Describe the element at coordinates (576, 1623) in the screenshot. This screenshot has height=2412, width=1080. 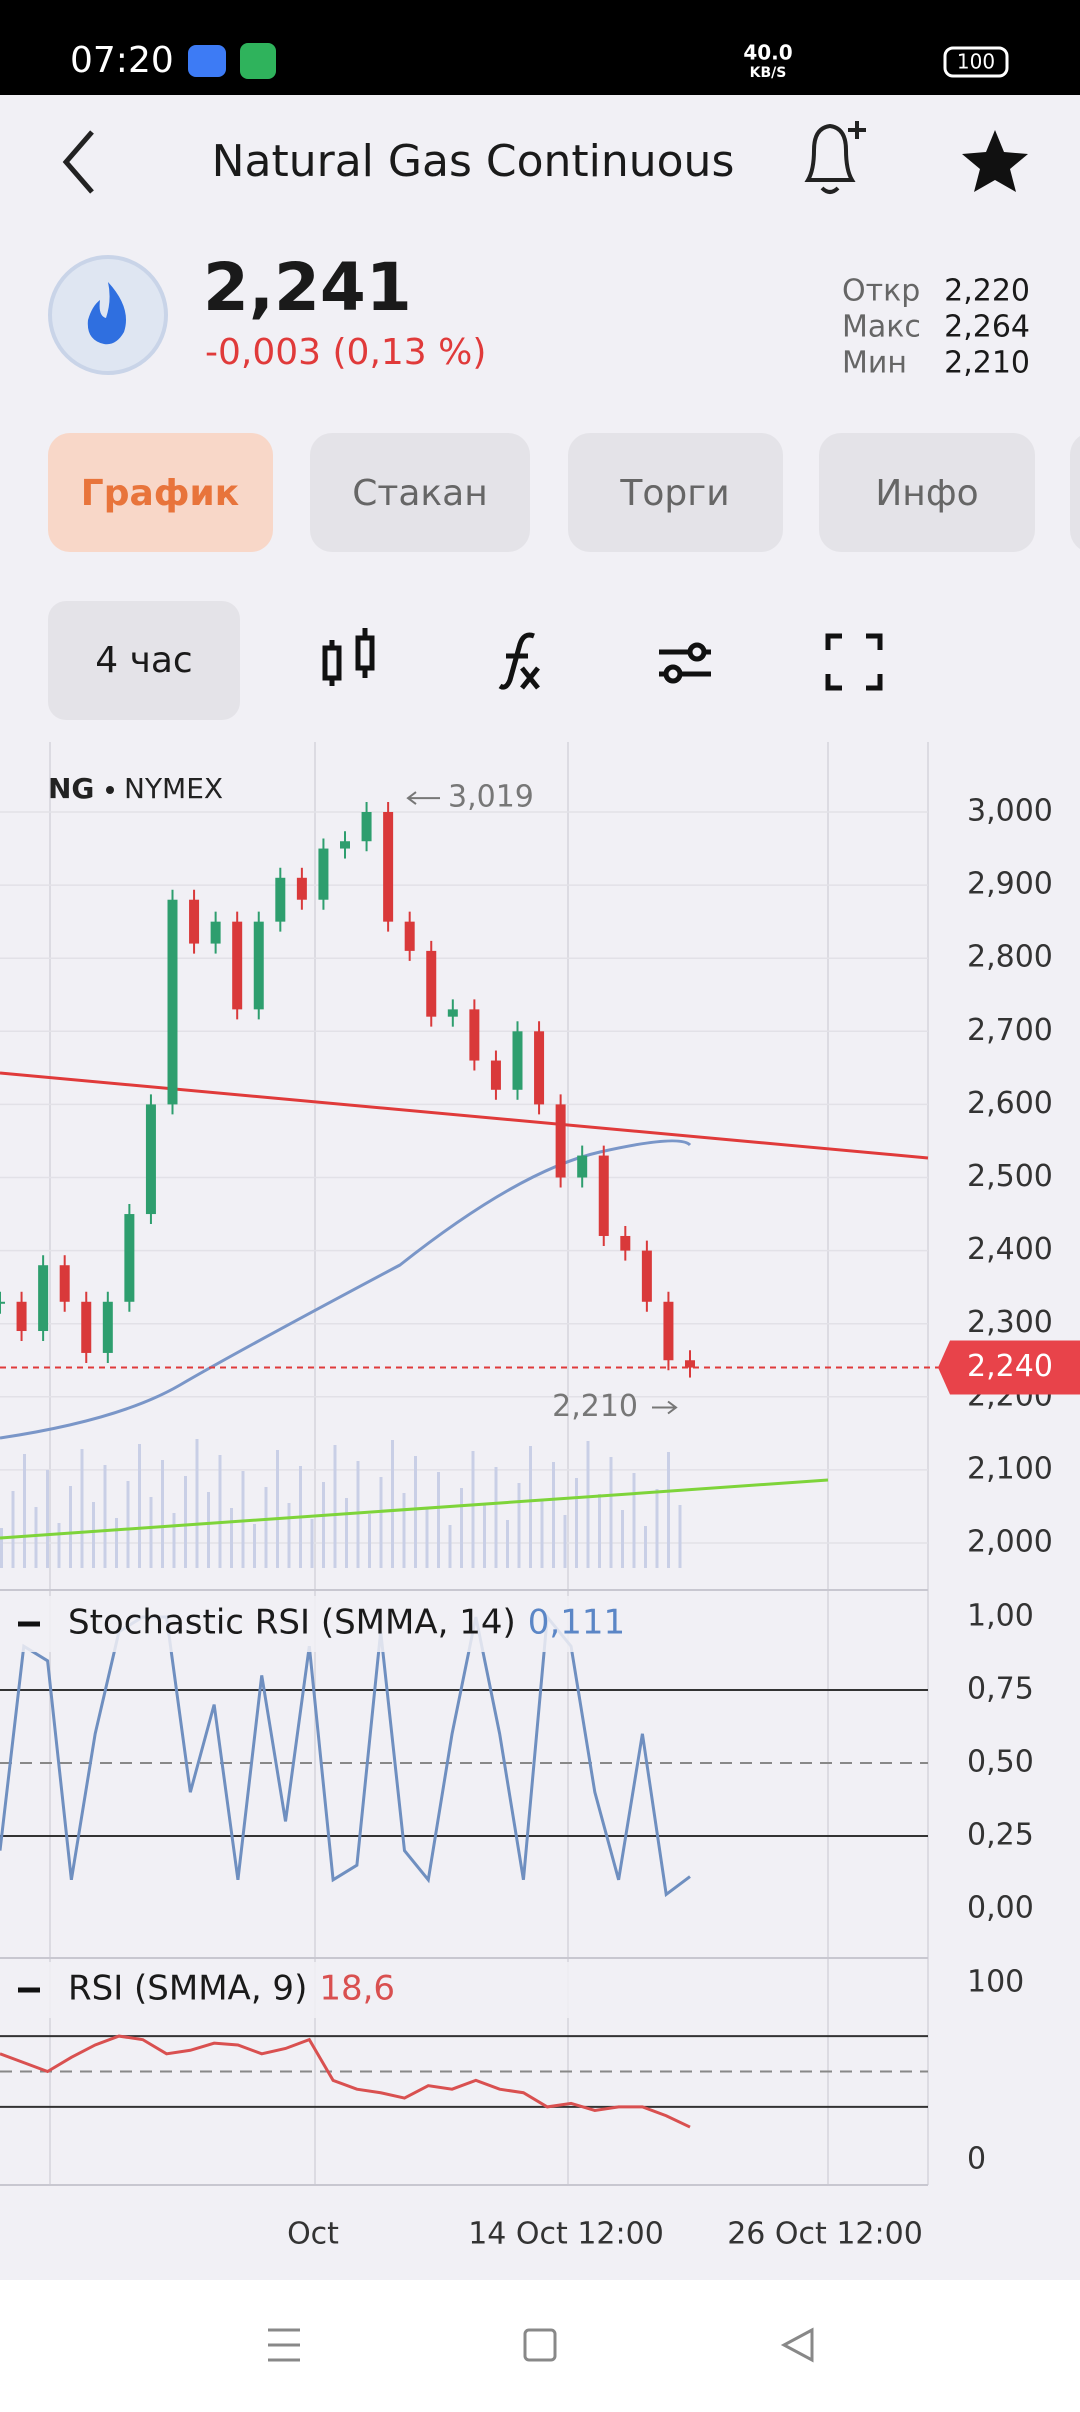
I see `stoch-last: 0,111` at that location.